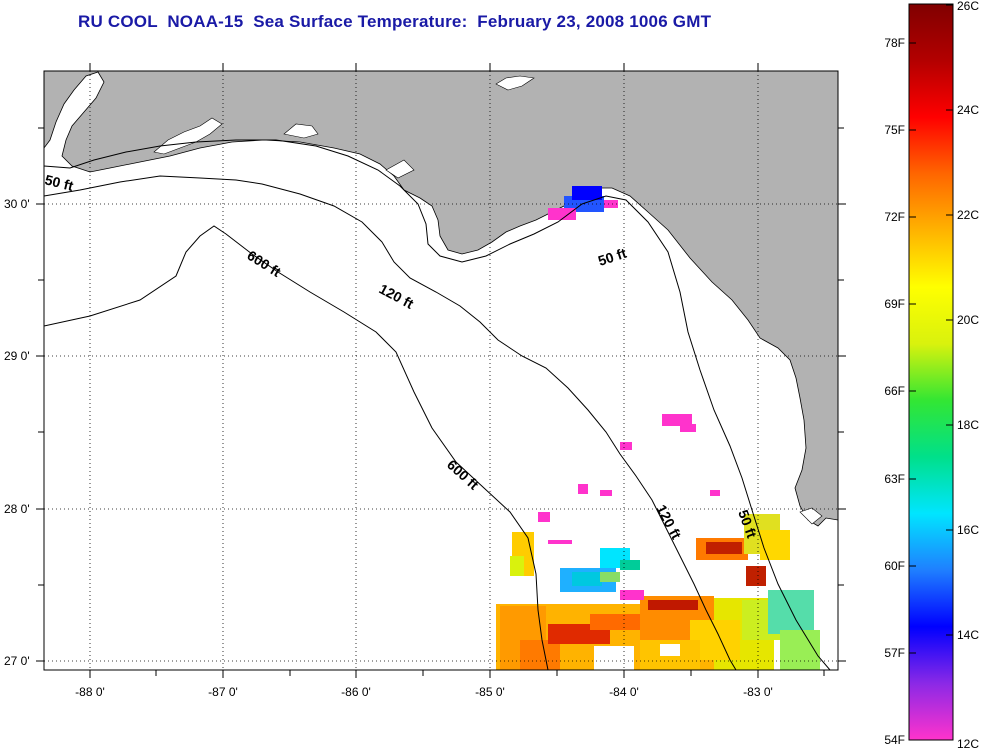  Describe the element at coordinates (624, 692) in the screenshot. I see `lon-label-84: -84 0'` at that location.